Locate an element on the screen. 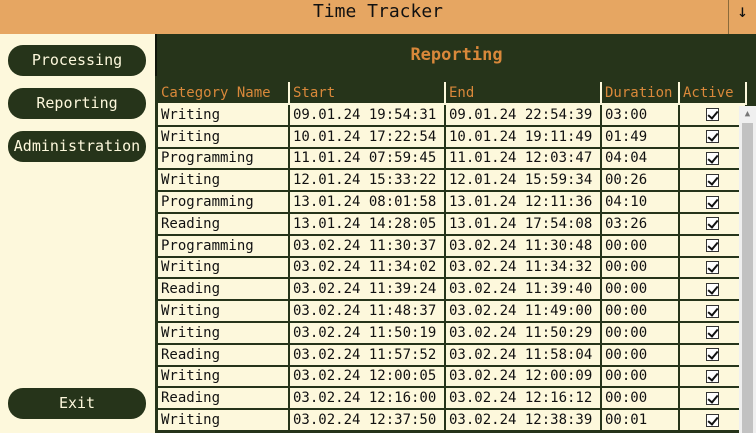 The width and height of the screenshot is (756, 433). end-cell: 03.02.24 12:16:12 is located at coordinates (523, 399).